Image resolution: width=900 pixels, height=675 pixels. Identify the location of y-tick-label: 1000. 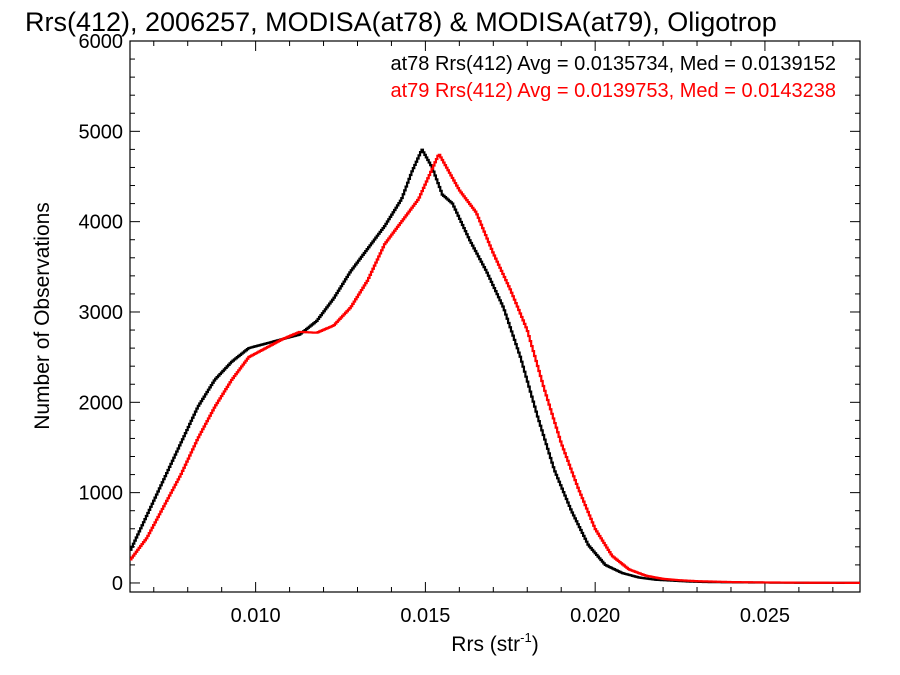
(101, 494).